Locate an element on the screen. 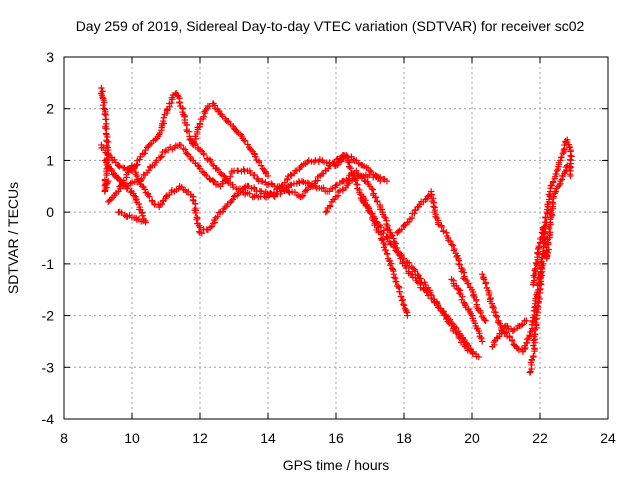  x-tick-label: 8 is located at coordinates (64, 438).